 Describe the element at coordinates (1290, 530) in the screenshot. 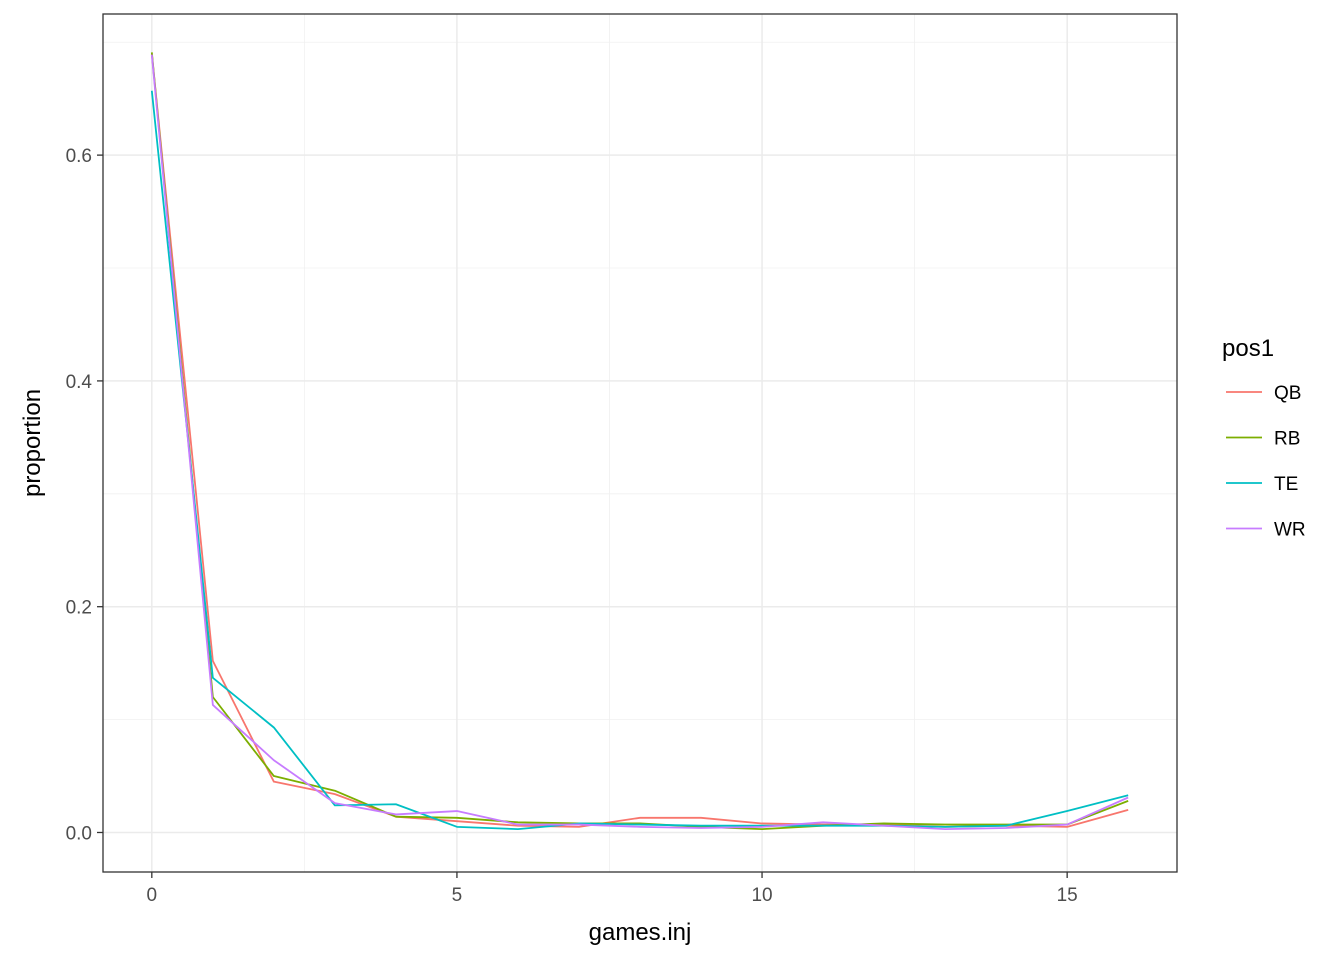

I see `legend-label-wr: WR` at that location.